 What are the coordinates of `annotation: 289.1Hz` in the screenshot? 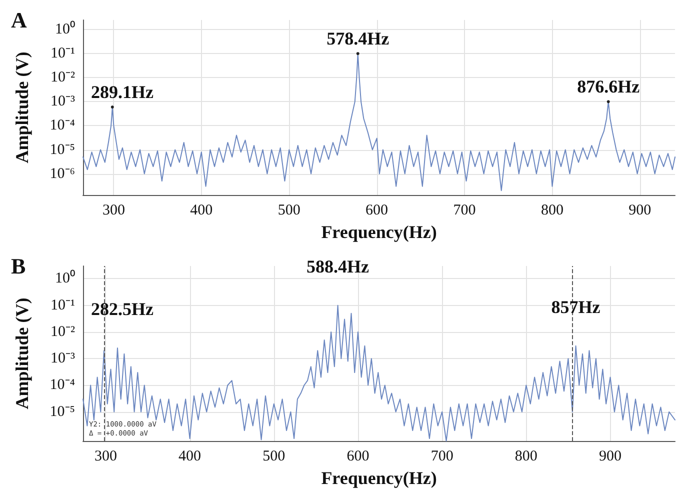 It's located at (122, 92).